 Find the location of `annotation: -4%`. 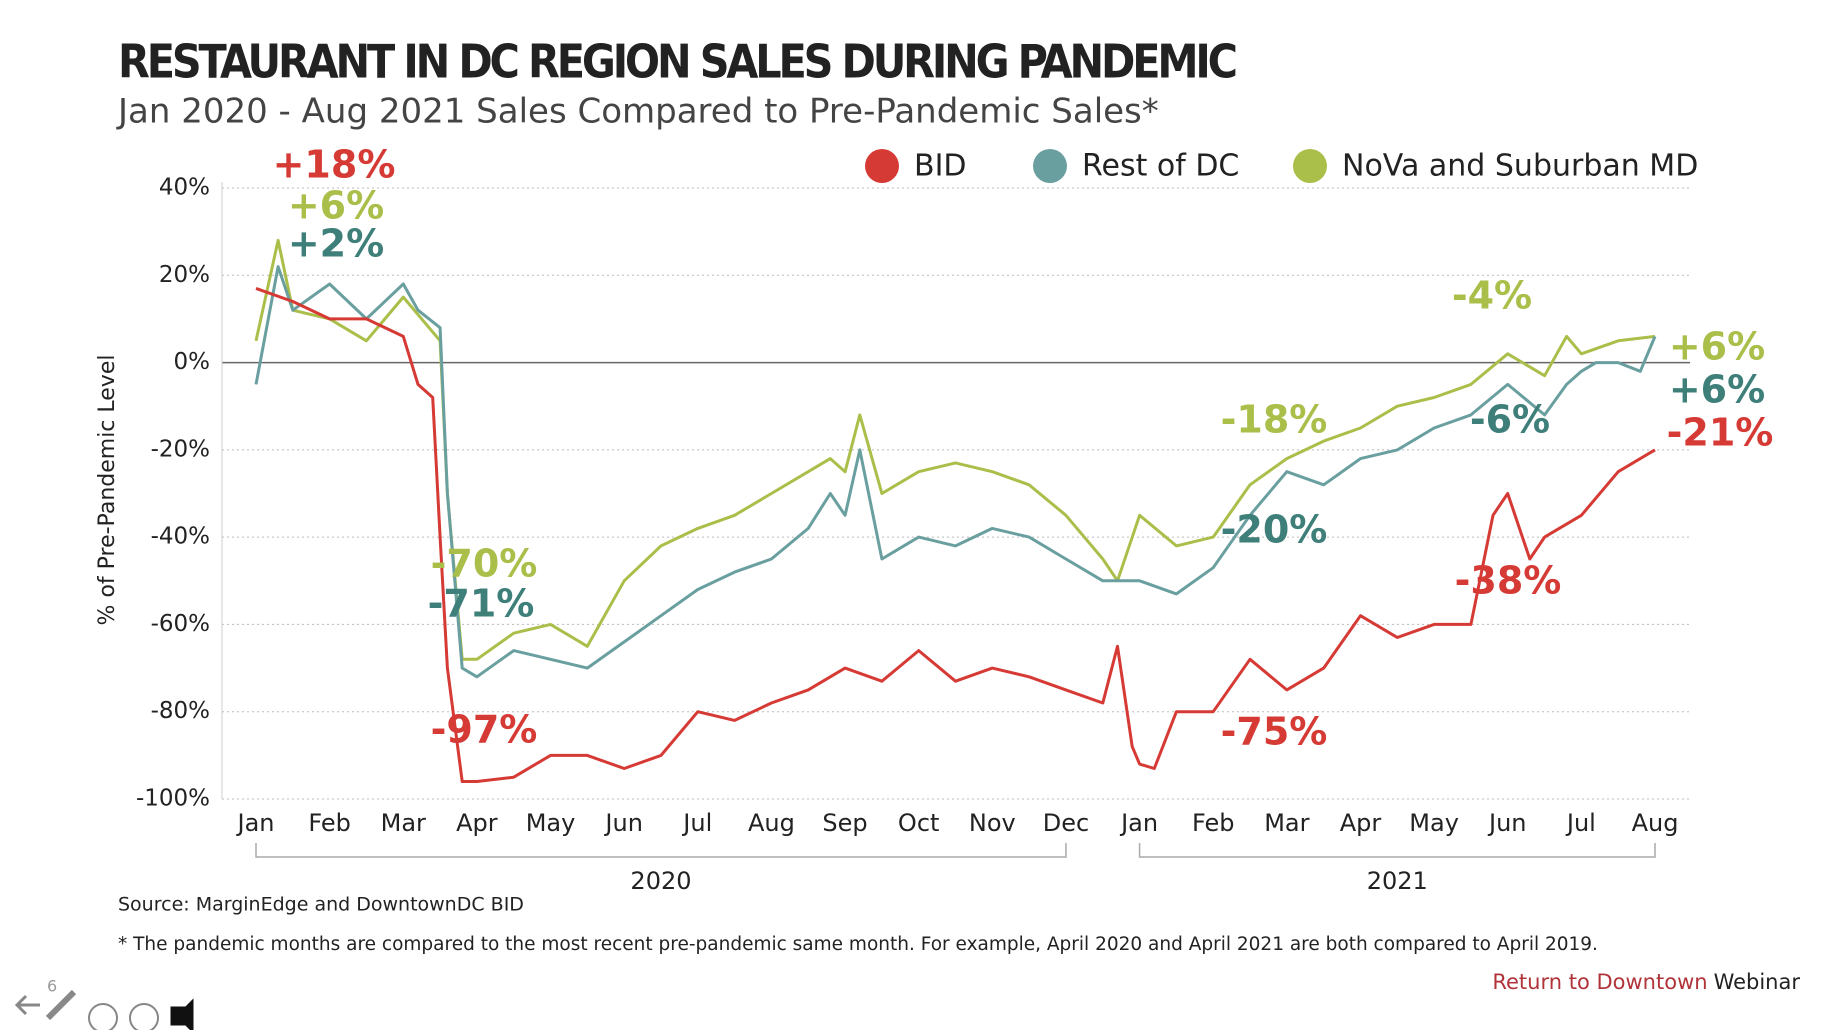

annotation: -4% is located at coordinates (1492, 296).